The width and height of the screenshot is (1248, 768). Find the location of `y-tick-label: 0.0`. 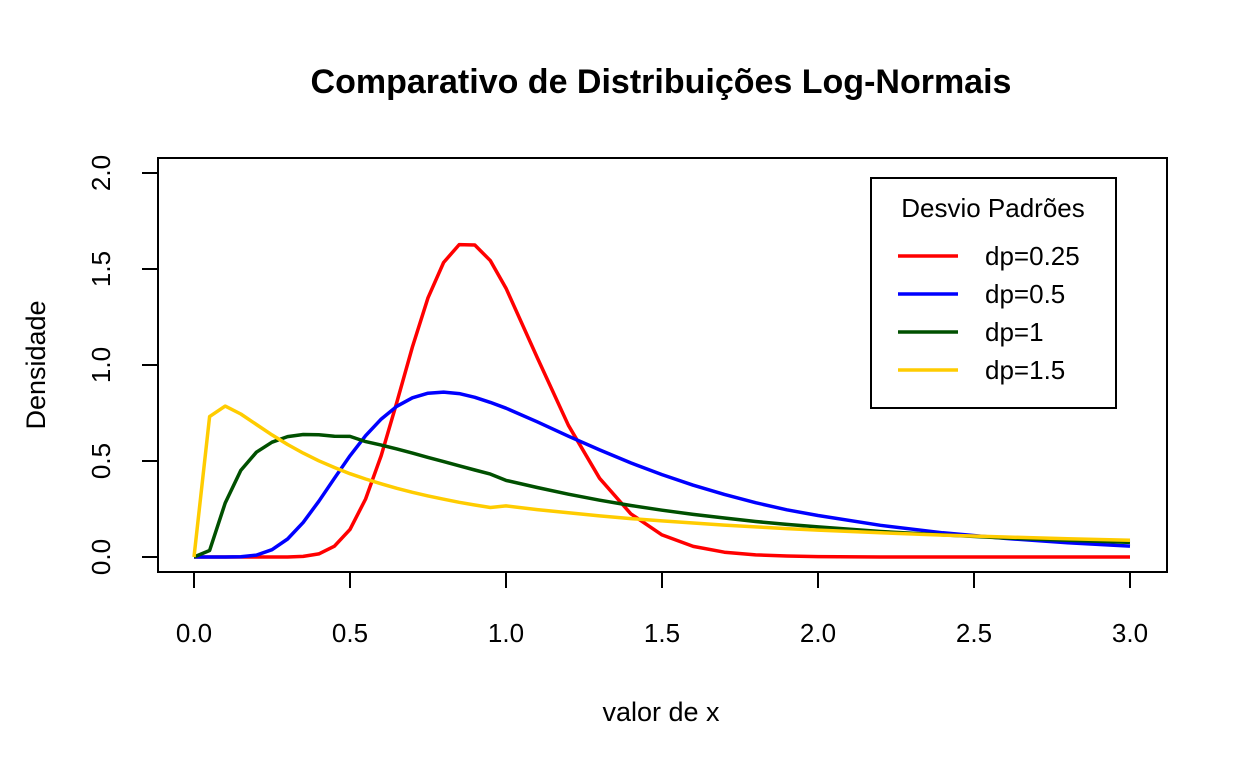

y-tick-label: 0.0 is located at coordinates (101, 557).